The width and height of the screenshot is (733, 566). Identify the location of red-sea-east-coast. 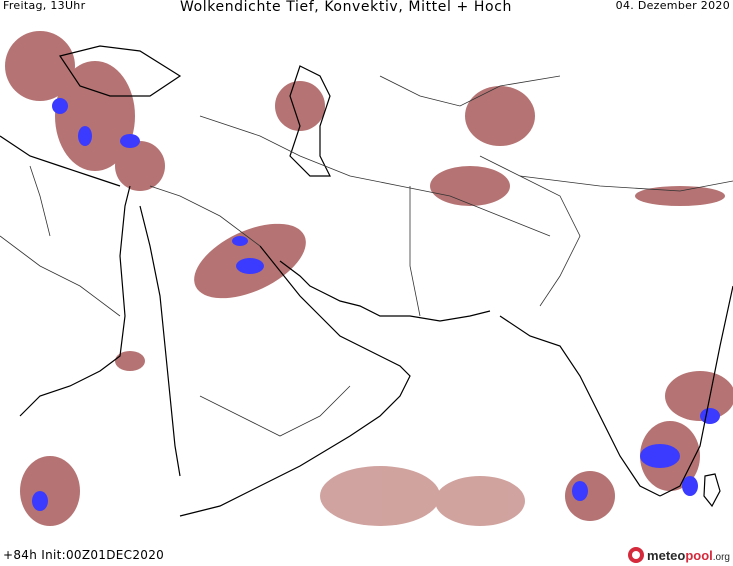
(160, 341).